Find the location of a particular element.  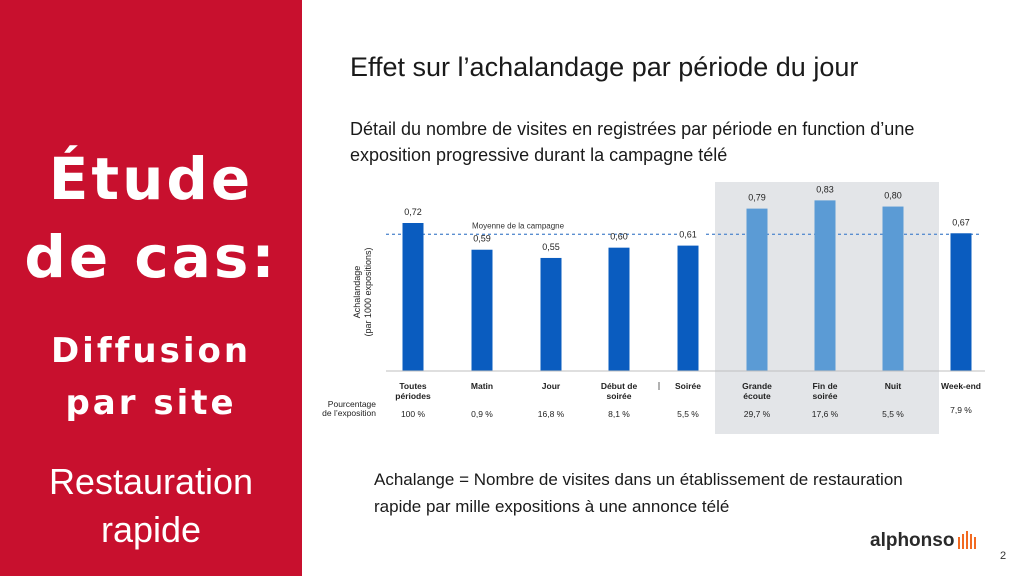

page-number: 2 is located at coordinates (1003, 556).